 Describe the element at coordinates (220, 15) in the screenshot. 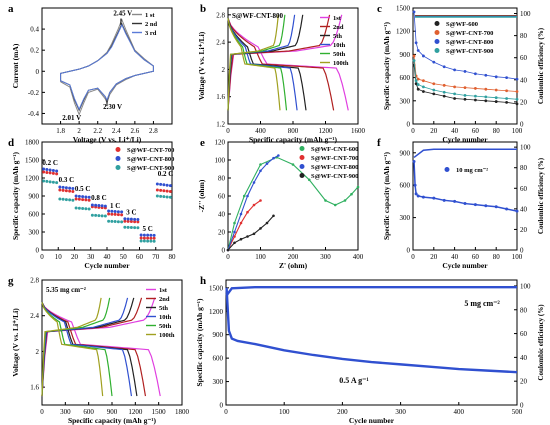

I see `y-tick-label: 2.8` at that location.